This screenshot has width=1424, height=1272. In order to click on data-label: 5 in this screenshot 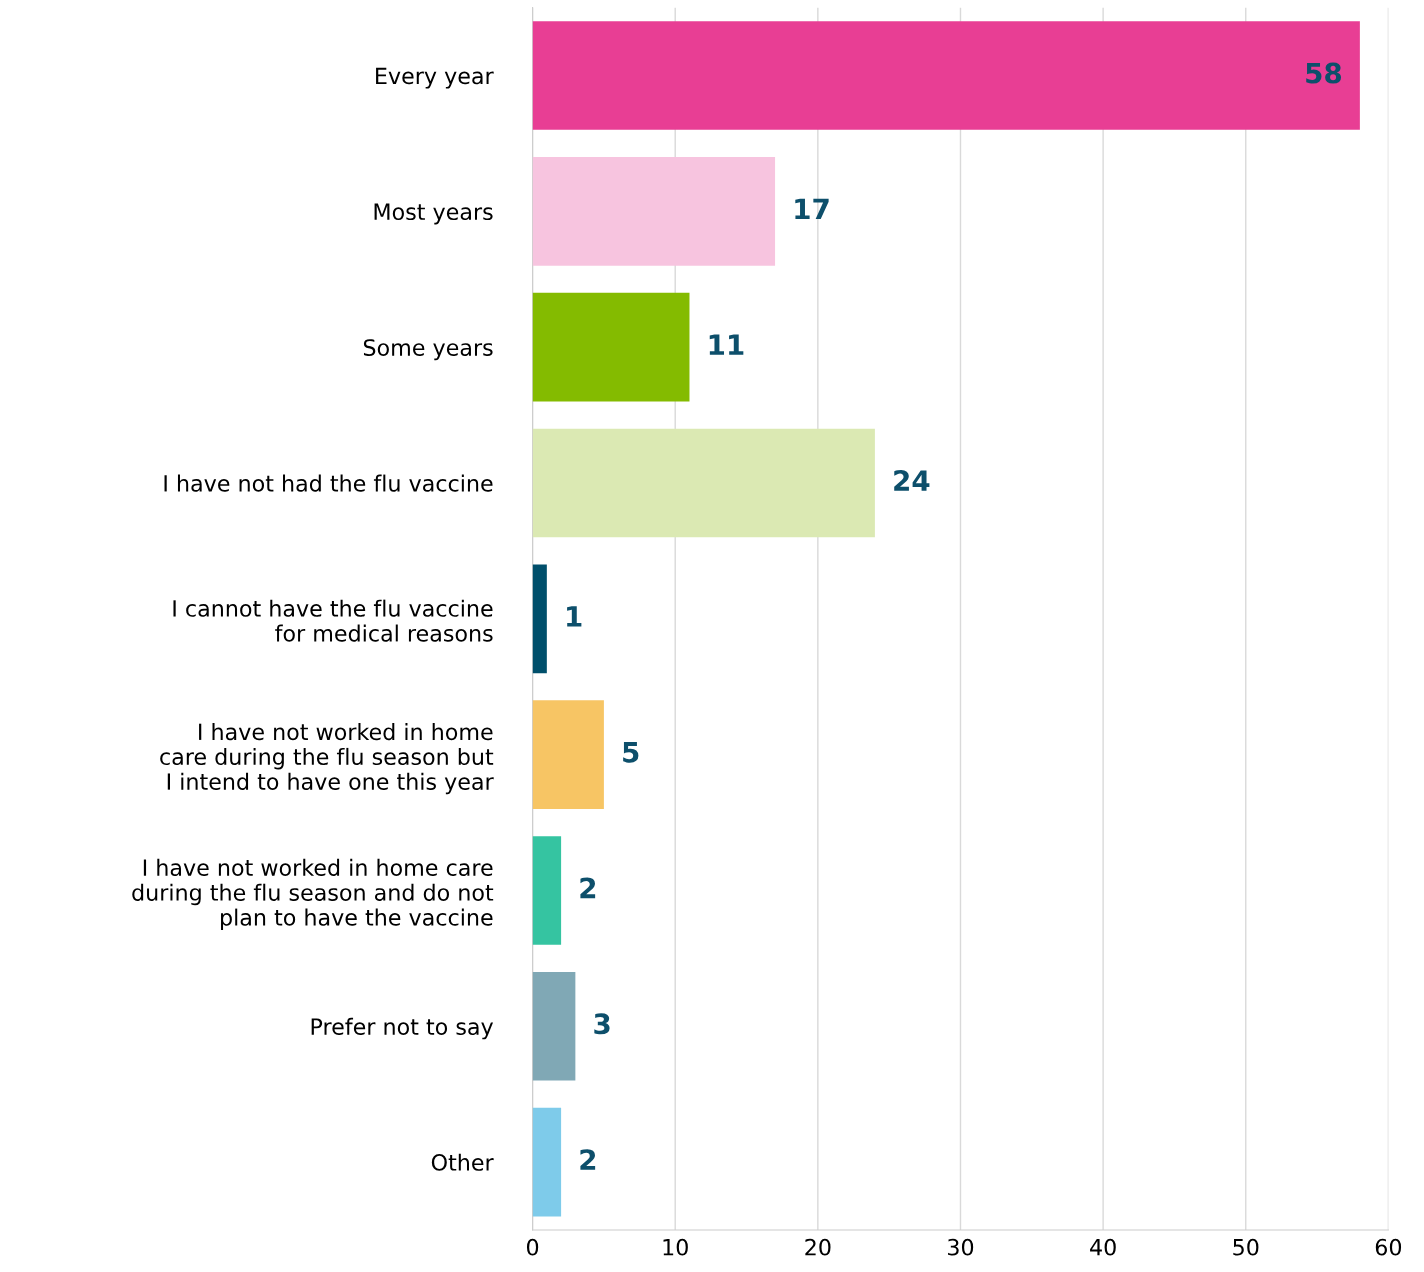, I will do `click(631, 752)`.